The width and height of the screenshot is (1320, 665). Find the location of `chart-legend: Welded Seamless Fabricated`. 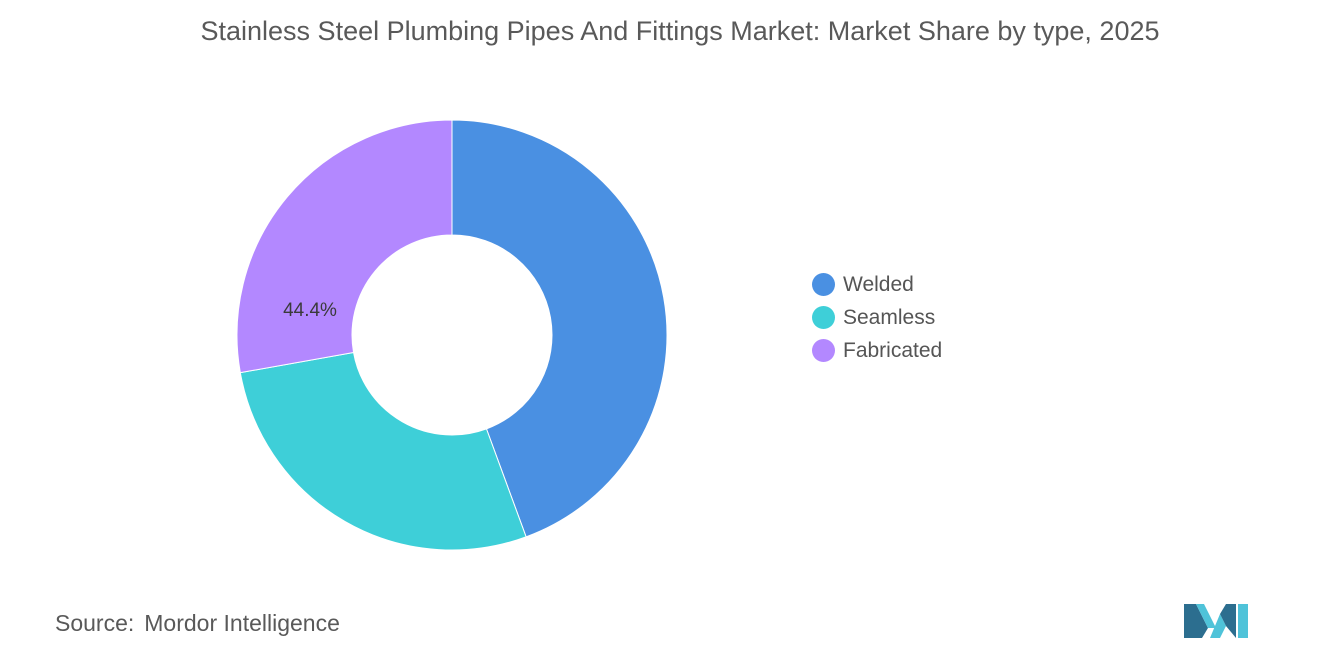

chart-legend: Welded Seamless Fabricated is located at coordinates (877, 317).